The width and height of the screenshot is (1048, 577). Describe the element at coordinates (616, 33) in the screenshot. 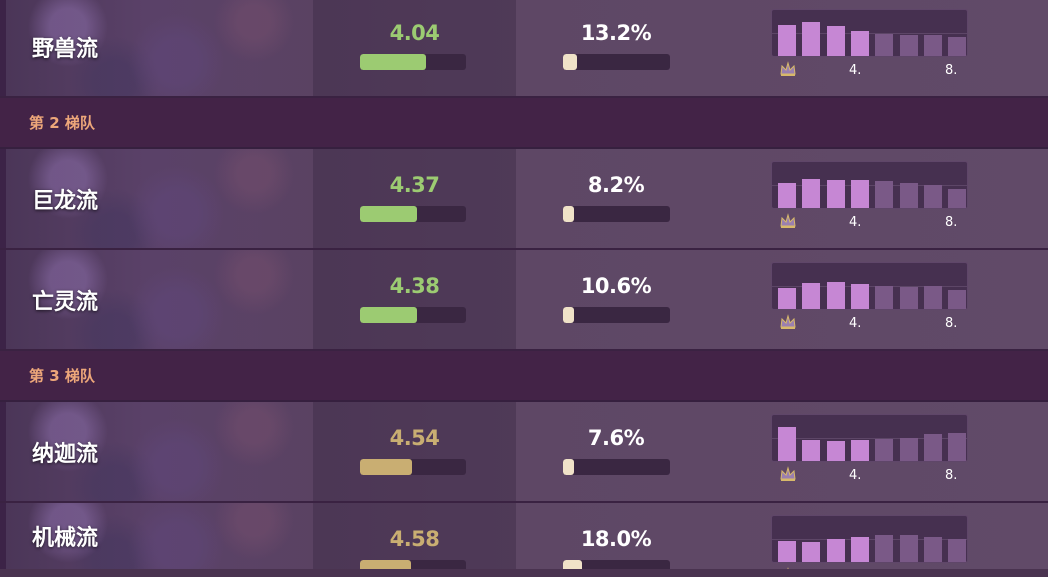

I see `pick-rate-value: 13.2%` at that location.